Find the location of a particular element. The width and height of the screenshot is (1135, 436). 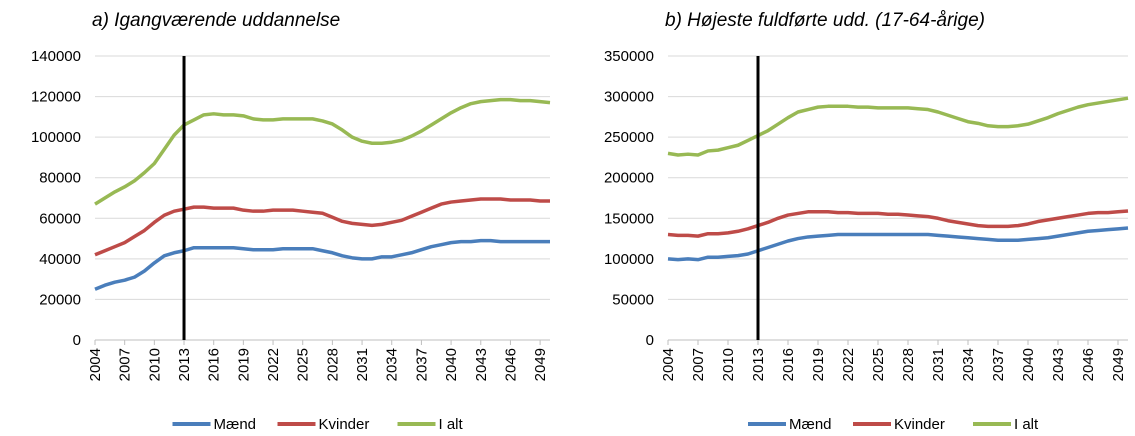

y-tick-label: 150000 is located at coordinates (629, 218).